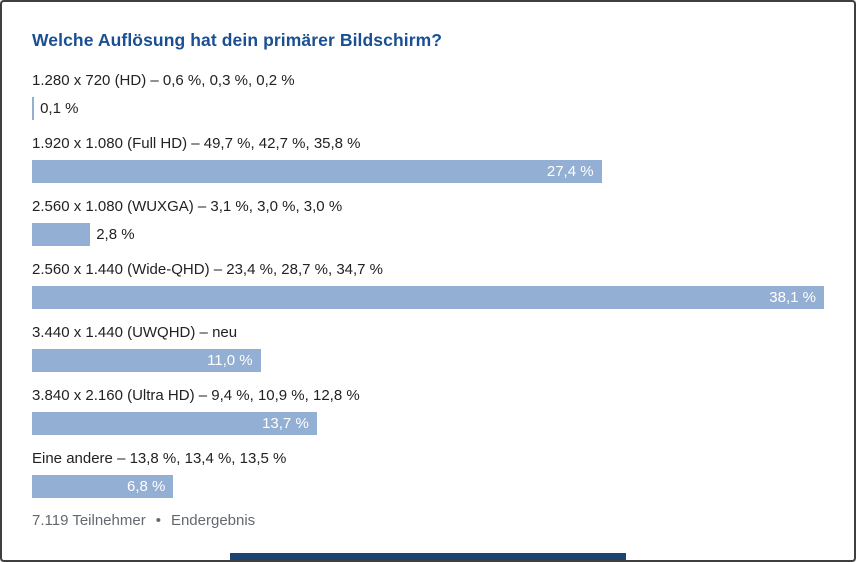  I want to click on option-bar-track: 13,7 %, so click(428, 423).